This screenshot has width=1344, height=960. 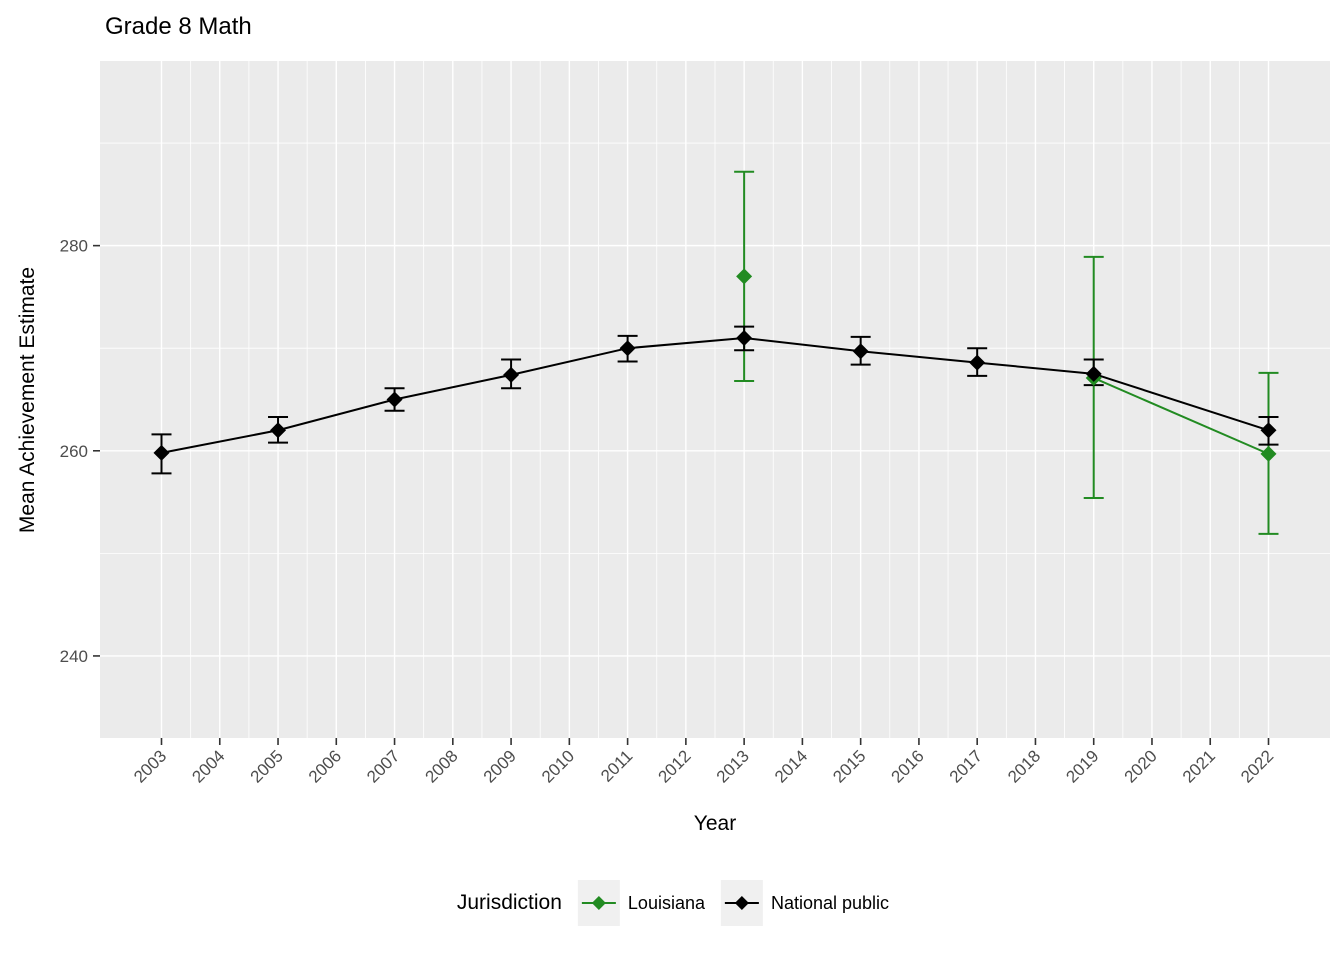 I want to click on x-tick-label: 2012, so click(x=675, y=766).